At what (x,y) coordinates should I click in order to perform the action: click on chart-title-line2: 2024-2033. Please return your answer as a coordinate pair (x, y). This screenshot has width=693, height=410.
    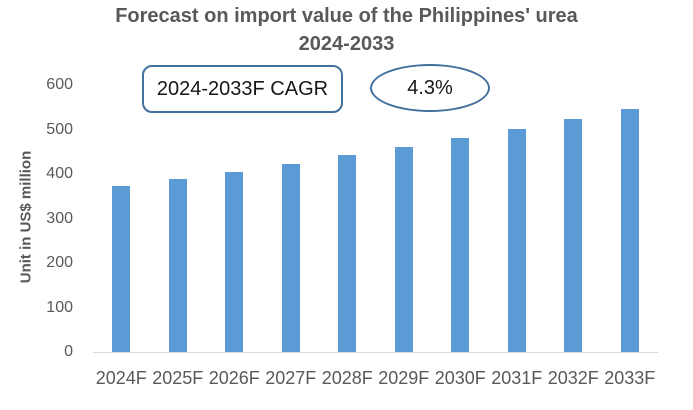
    Looking at the image, I should click on (346, 44).